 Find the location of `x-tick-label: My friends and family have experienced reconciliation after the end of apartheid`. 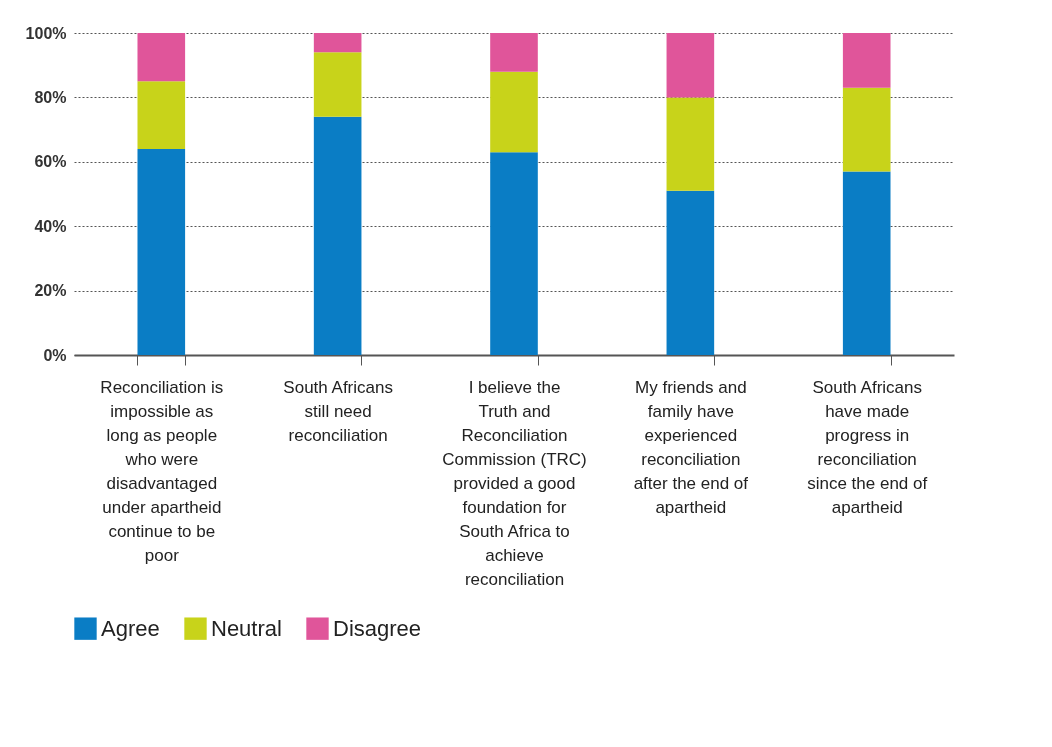

x-tick-label: My friends and family have experienced reconciliation after the end of apartheid is located at coordinates (691, 447).